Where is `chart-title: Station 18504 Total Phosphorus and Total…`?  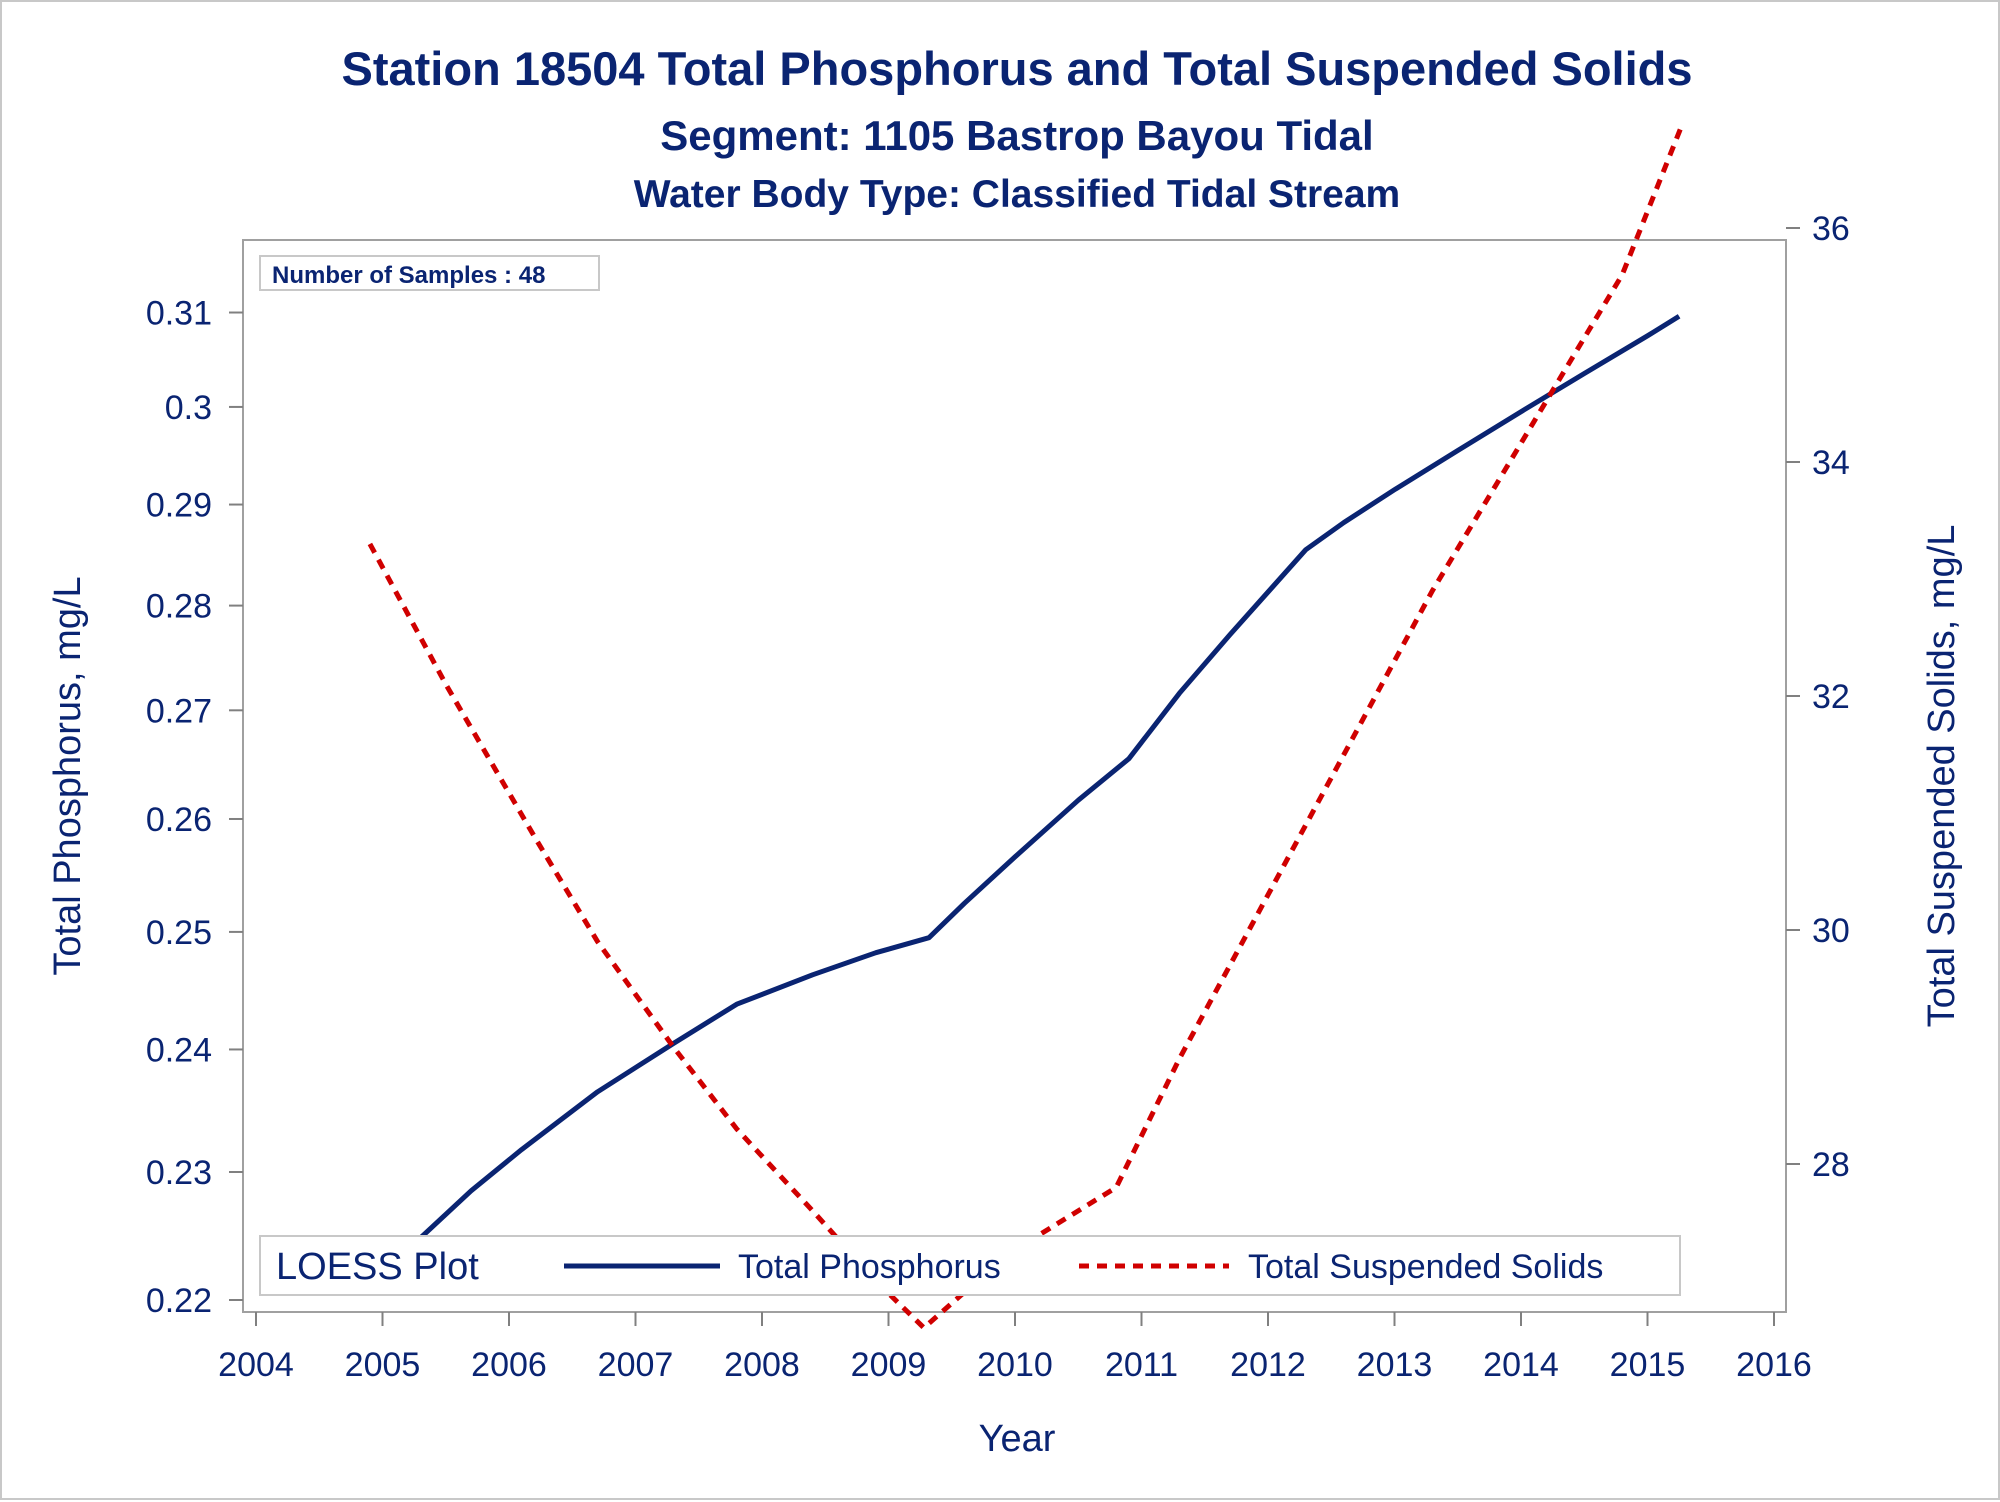
chart-title: Station 18504 Total Phosphorus and Total… is located at coordinates (1017, 68).